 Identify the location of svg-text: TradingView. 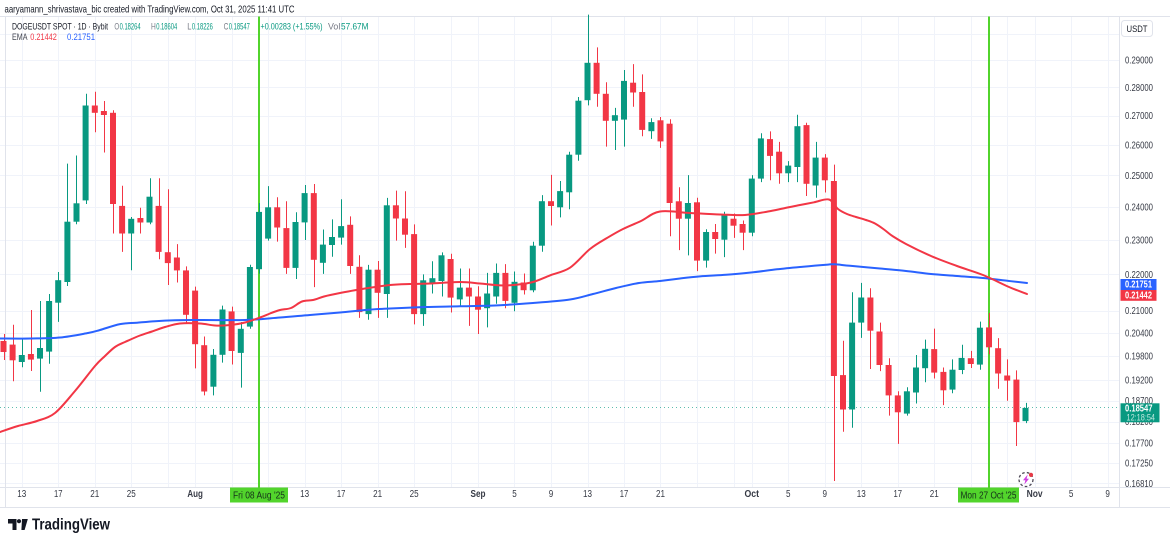
(71, 525).